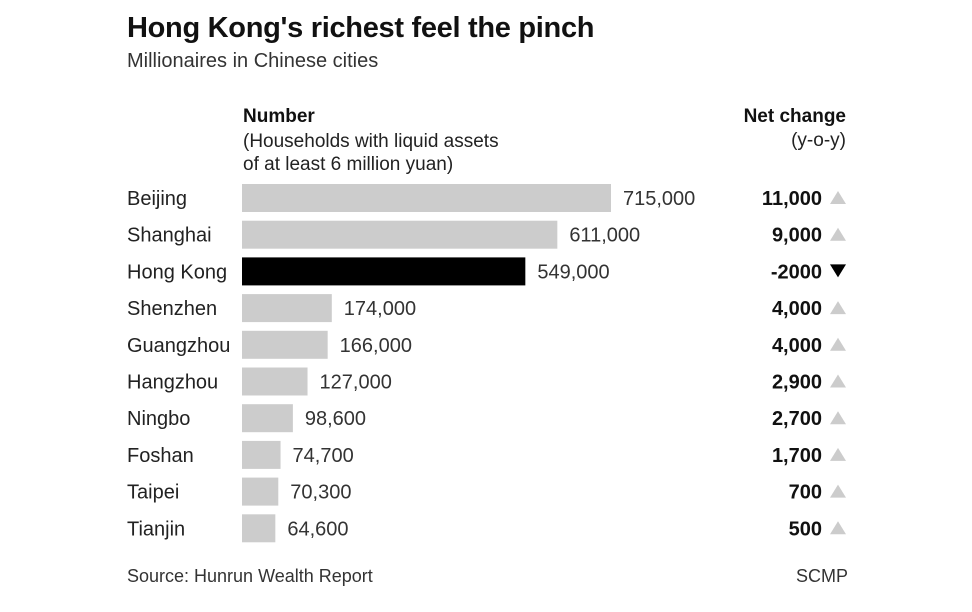 This screenshot has width=972, height=612. Describe the element at coordinates (659, 199) in the screenshot. I see `value-label: 715,000` at that location.